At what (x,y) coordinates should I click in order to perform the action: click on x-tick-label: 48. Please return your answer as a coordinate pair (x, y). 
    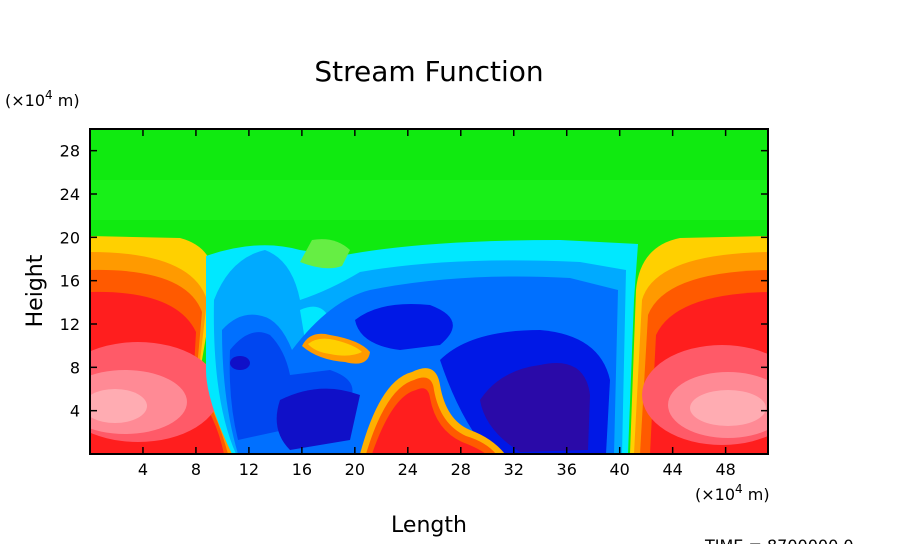
    Looking at the image, I should click on (725, 469).